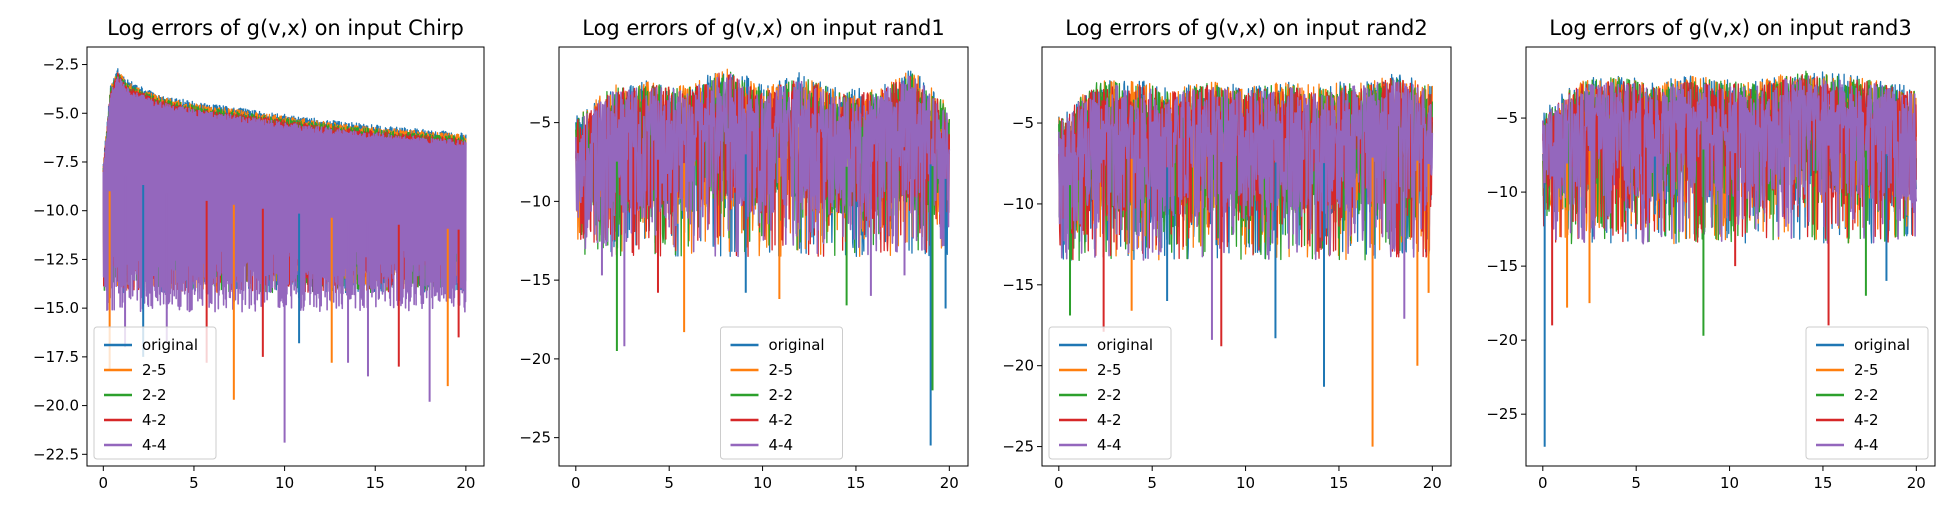 The image size is (1948, 512). What do you see at coordinates (56, 308) in the screenshot?
I see `y-tick-label: −15.0` at bounding box center [56, 308].